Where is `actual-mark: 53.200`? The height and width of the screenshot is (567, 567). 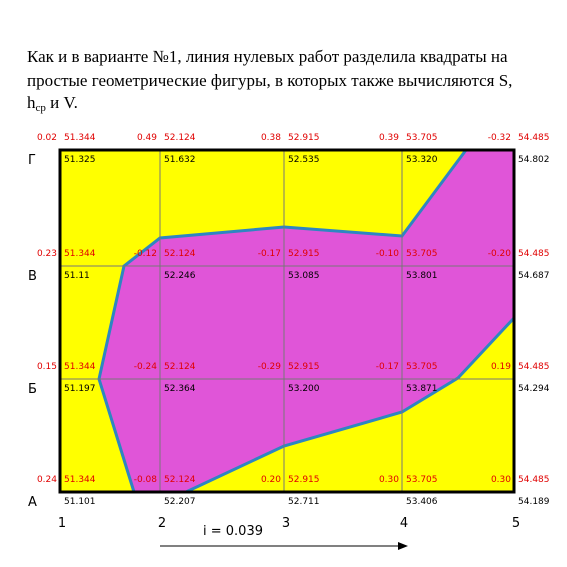
actual-mark: 53.200 is located at coordinates (304, 389).